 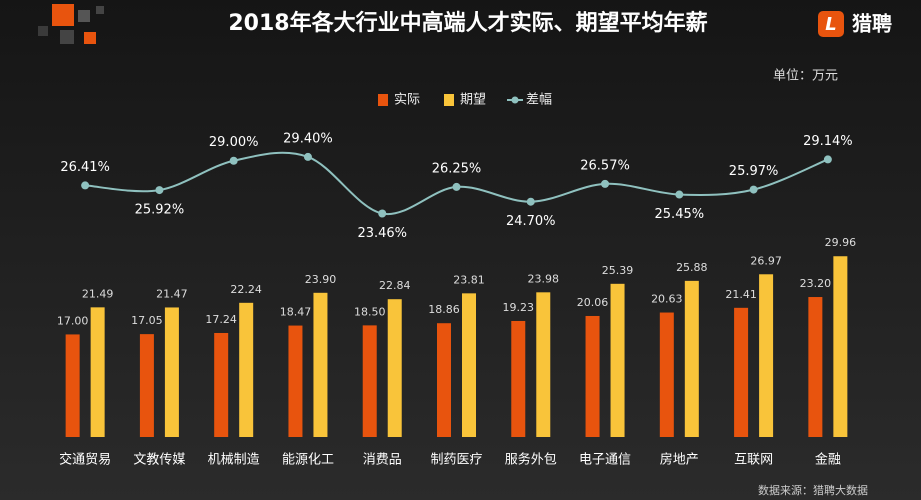 What do you see at coordinates (382, 233) in the screenshot?
I see `value-label: 23.46%` at bounding box center [382, 233].